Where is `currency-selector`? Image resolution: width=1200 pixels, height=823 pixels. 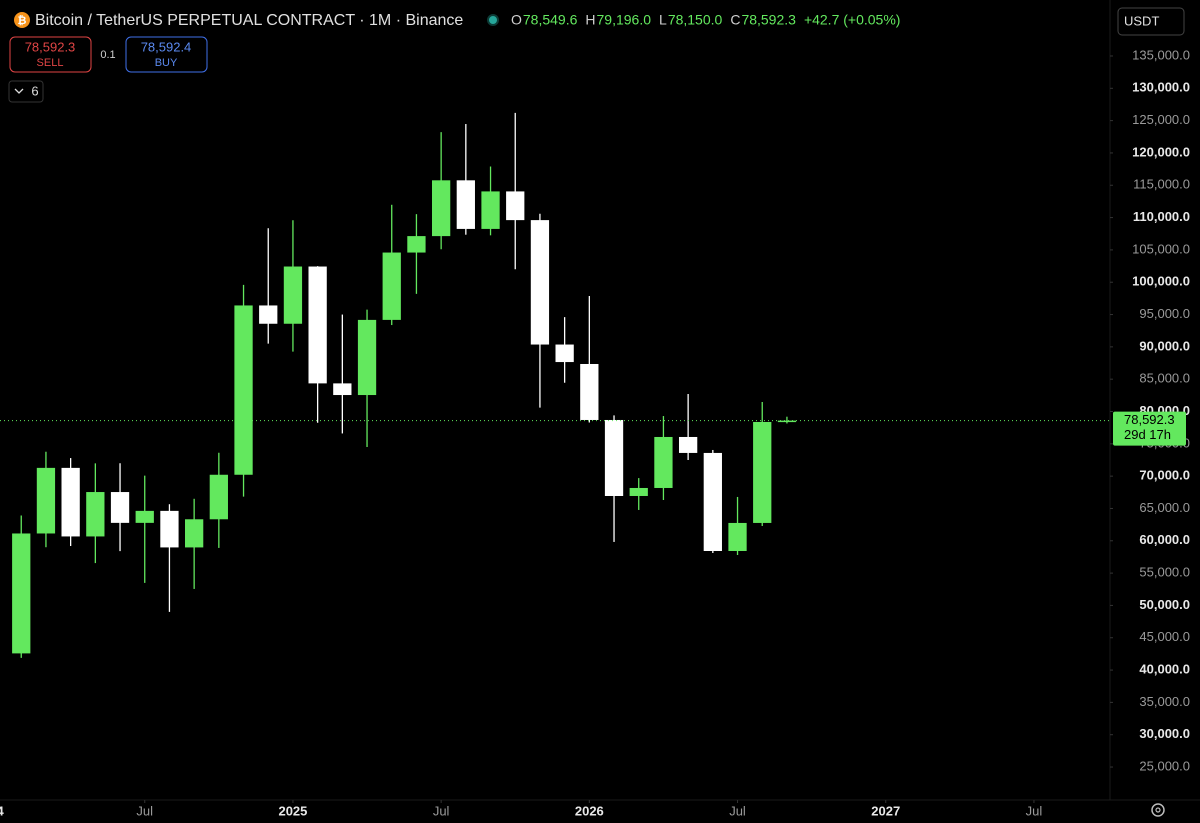
currency-selector is located at coordinates (1151, 21).